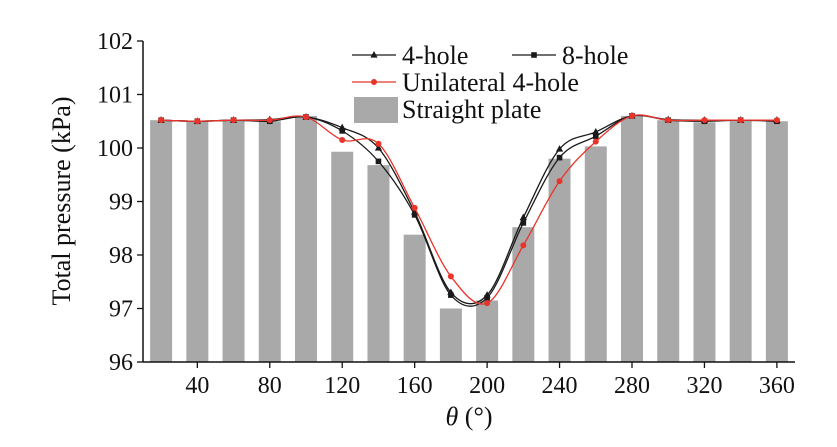  Describe the element at coordinates (632, 386) in the screenshot. I see `x-tick-label: 280` at that location.